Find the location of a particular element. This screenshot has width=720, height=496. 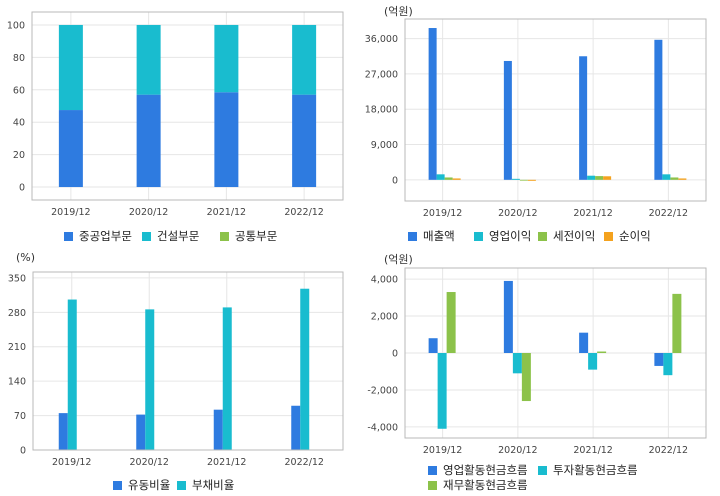

legend-label: 투자활동현금흐름 is located at coordinates (595, 470).